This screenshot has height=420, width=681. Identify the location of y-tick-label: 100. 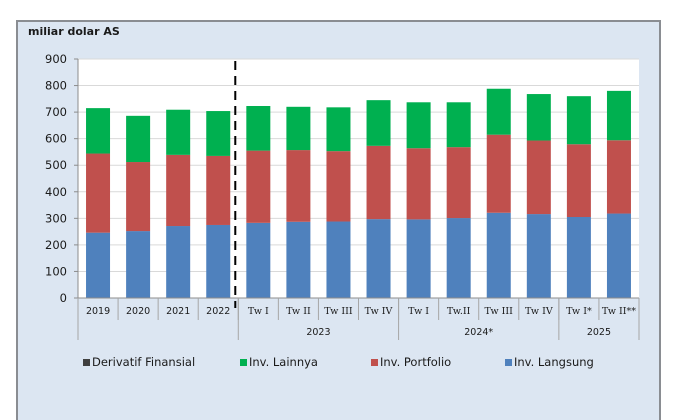
(56, 271).